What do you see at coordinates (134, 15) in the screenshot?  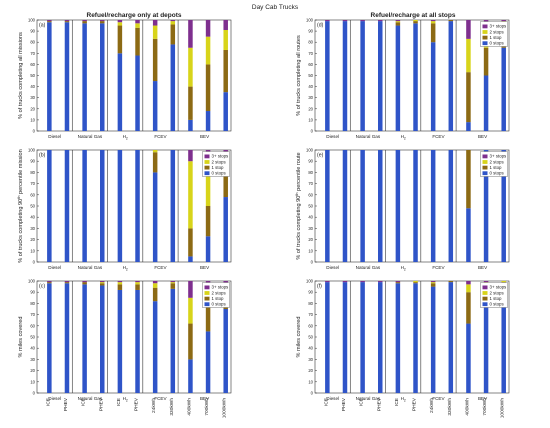 I see `column-title-left: Refuel/recharge only at depots` at bounding box center [134, 15].